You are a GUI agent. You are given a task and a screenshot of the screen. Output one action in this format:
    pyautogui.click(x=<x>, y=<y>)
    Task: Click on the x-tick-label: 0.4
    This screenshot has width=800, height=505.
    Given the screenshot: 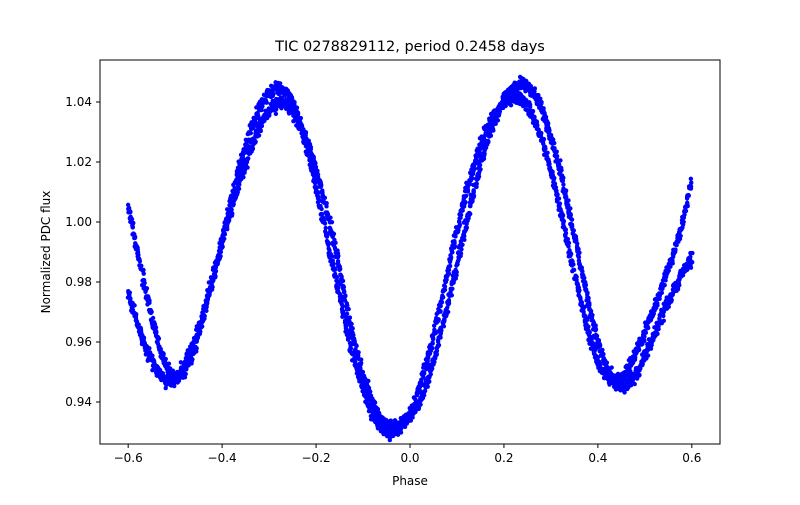 What is the action you would take?
    pyautogui.click(x=597, y=458)
    